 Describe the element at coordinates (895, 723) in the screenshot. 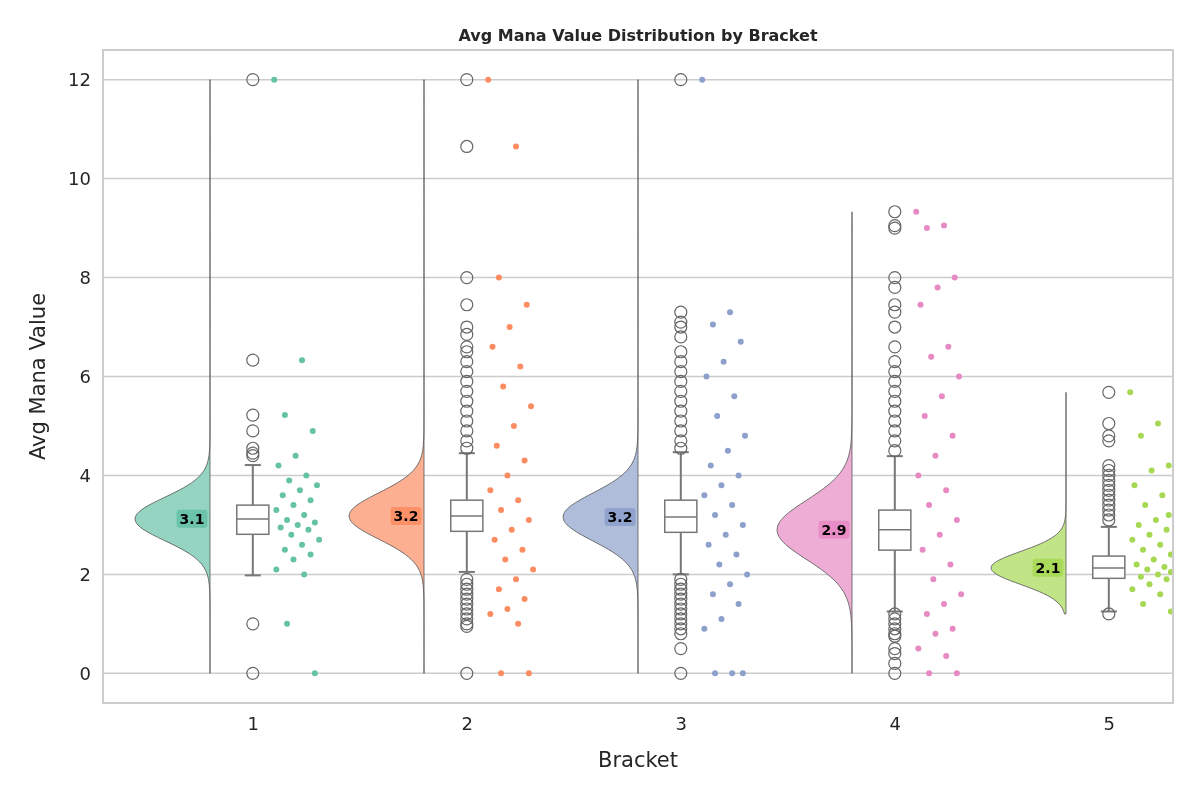

I see `x-tick-label: 4` at that location.